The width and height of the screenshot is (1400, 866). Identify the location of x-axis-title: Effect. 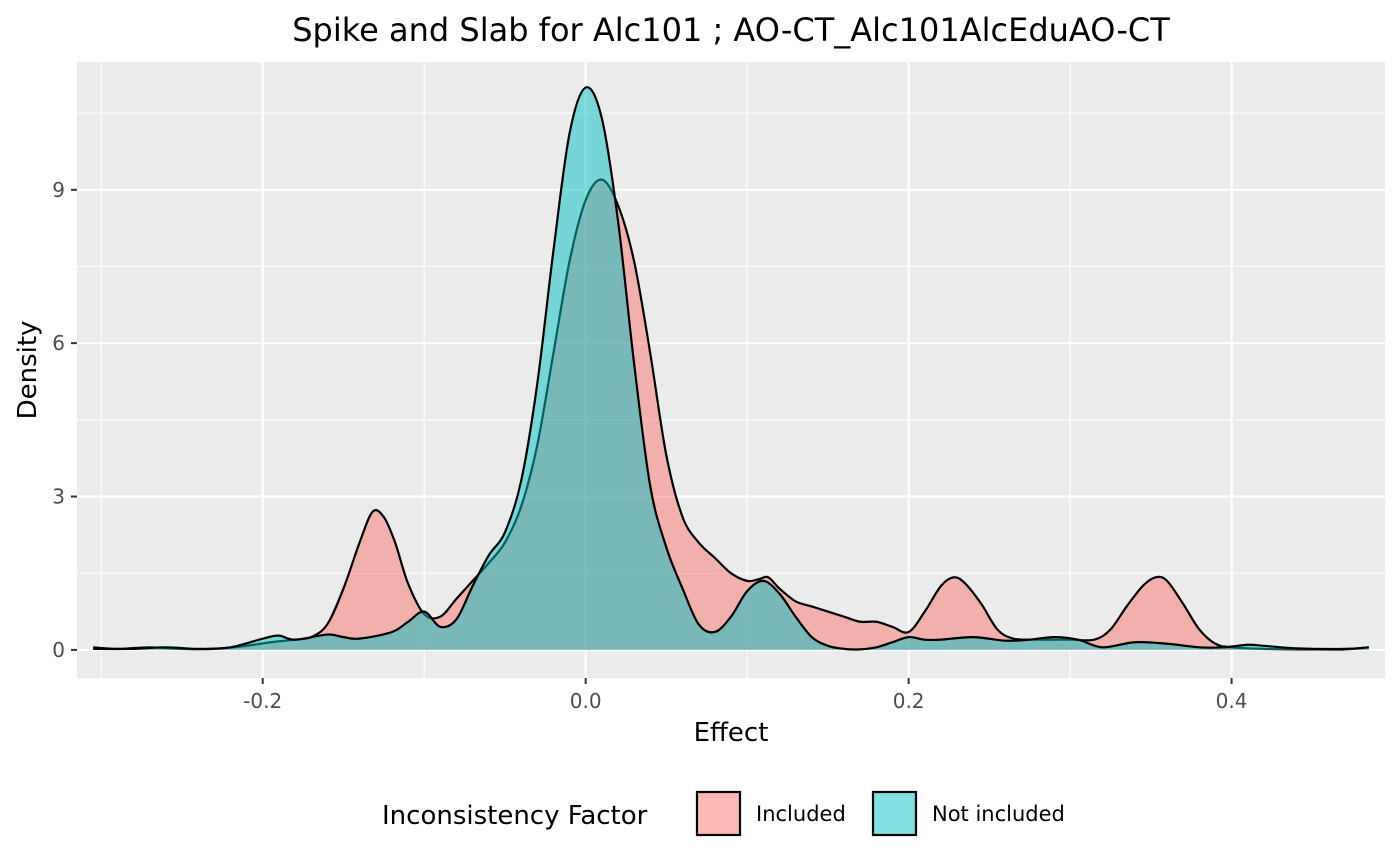
(731, 733).